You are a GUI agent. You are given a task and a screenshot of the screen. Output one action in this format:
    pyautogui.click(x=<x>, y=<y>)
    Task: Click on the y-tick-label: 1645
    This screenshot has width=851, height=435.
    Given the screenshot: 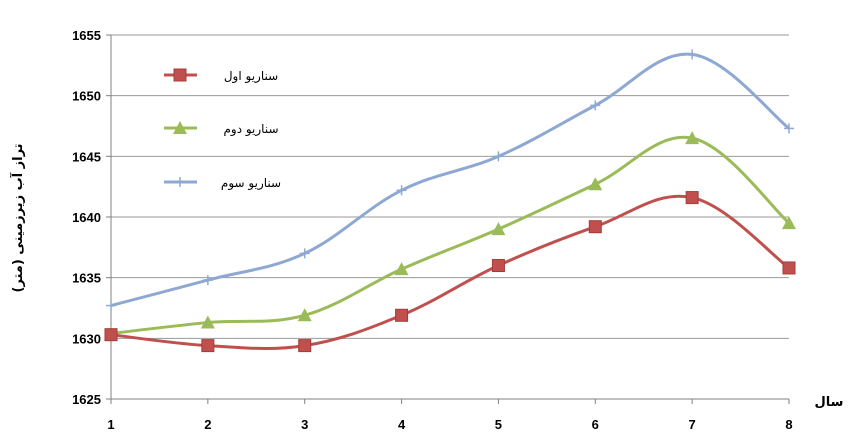 What is the action you would take?
    pyautogui.click(x=86, y=156)
    